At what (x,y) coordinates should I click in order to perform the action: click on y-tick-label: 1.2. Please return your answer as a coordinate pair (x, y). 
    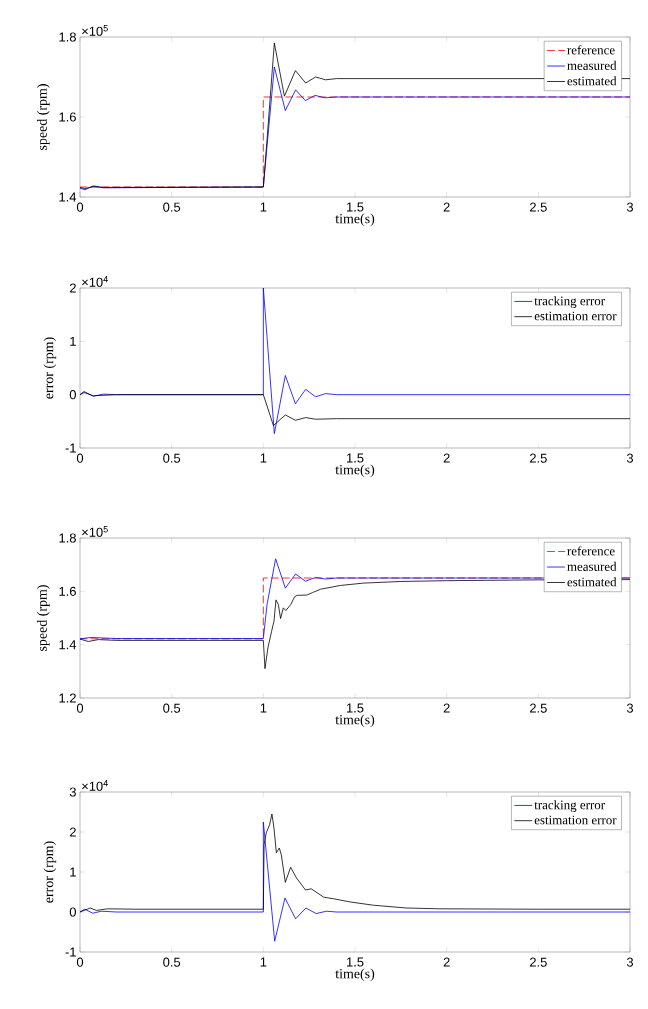
    Looking at the image, I should click on (67, 698).